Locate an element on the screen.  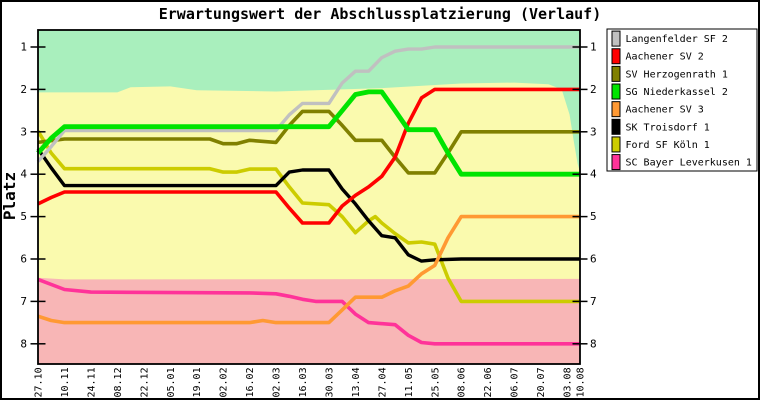
y-tick-label-left: 1 is located at coordinates (23, 47).